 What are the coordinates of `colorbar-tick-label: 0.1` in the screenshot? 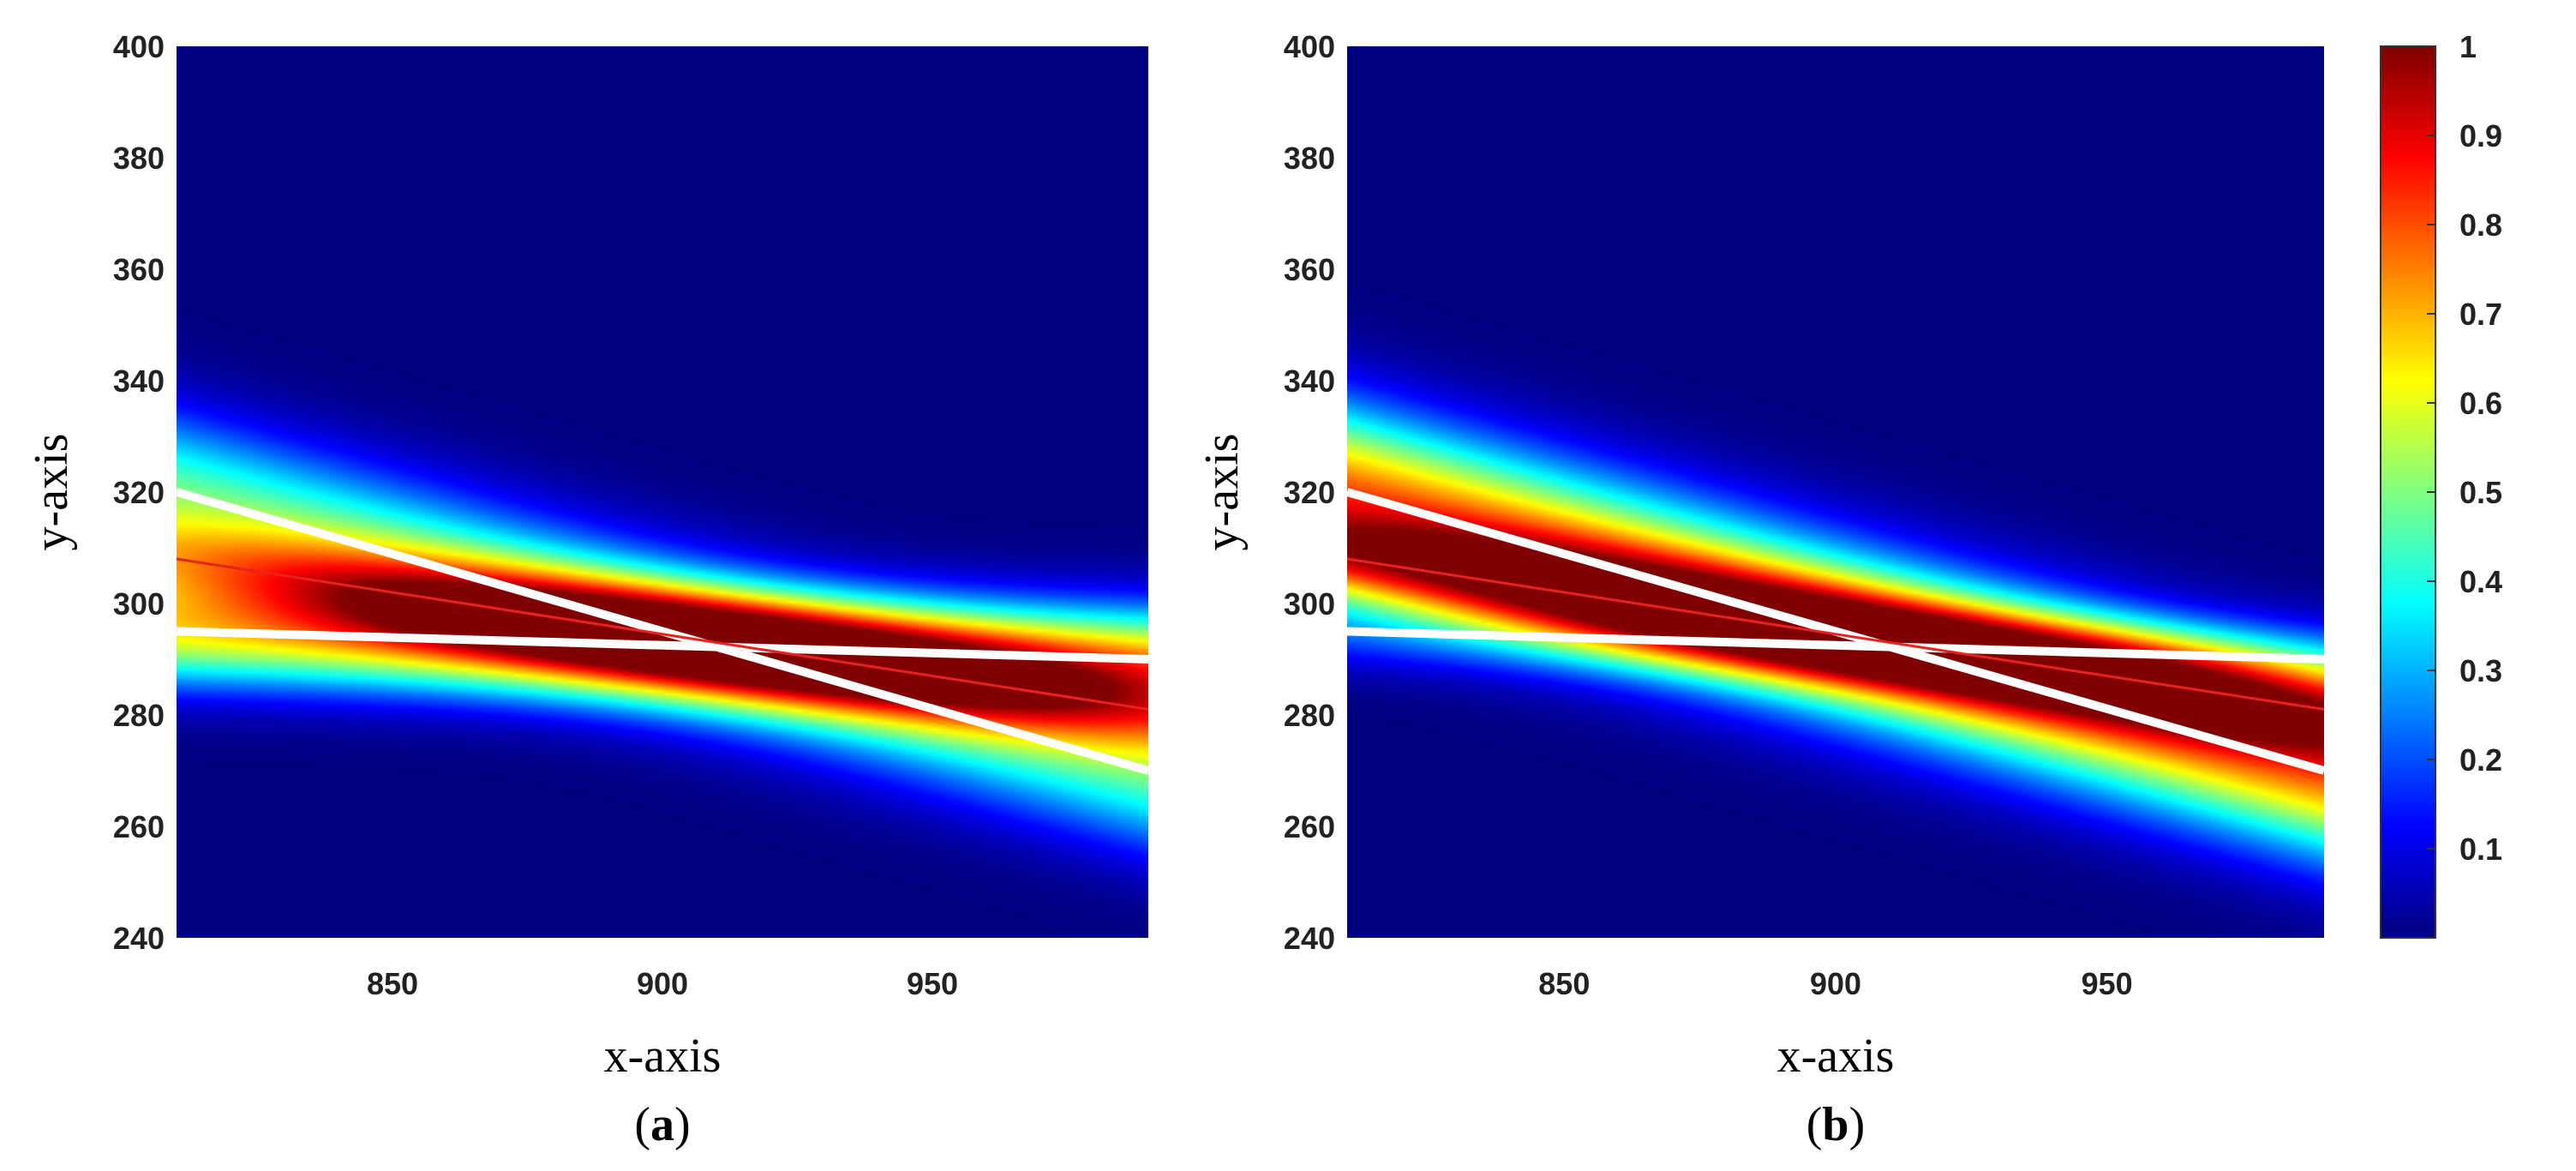 It's located at (2480, 849).